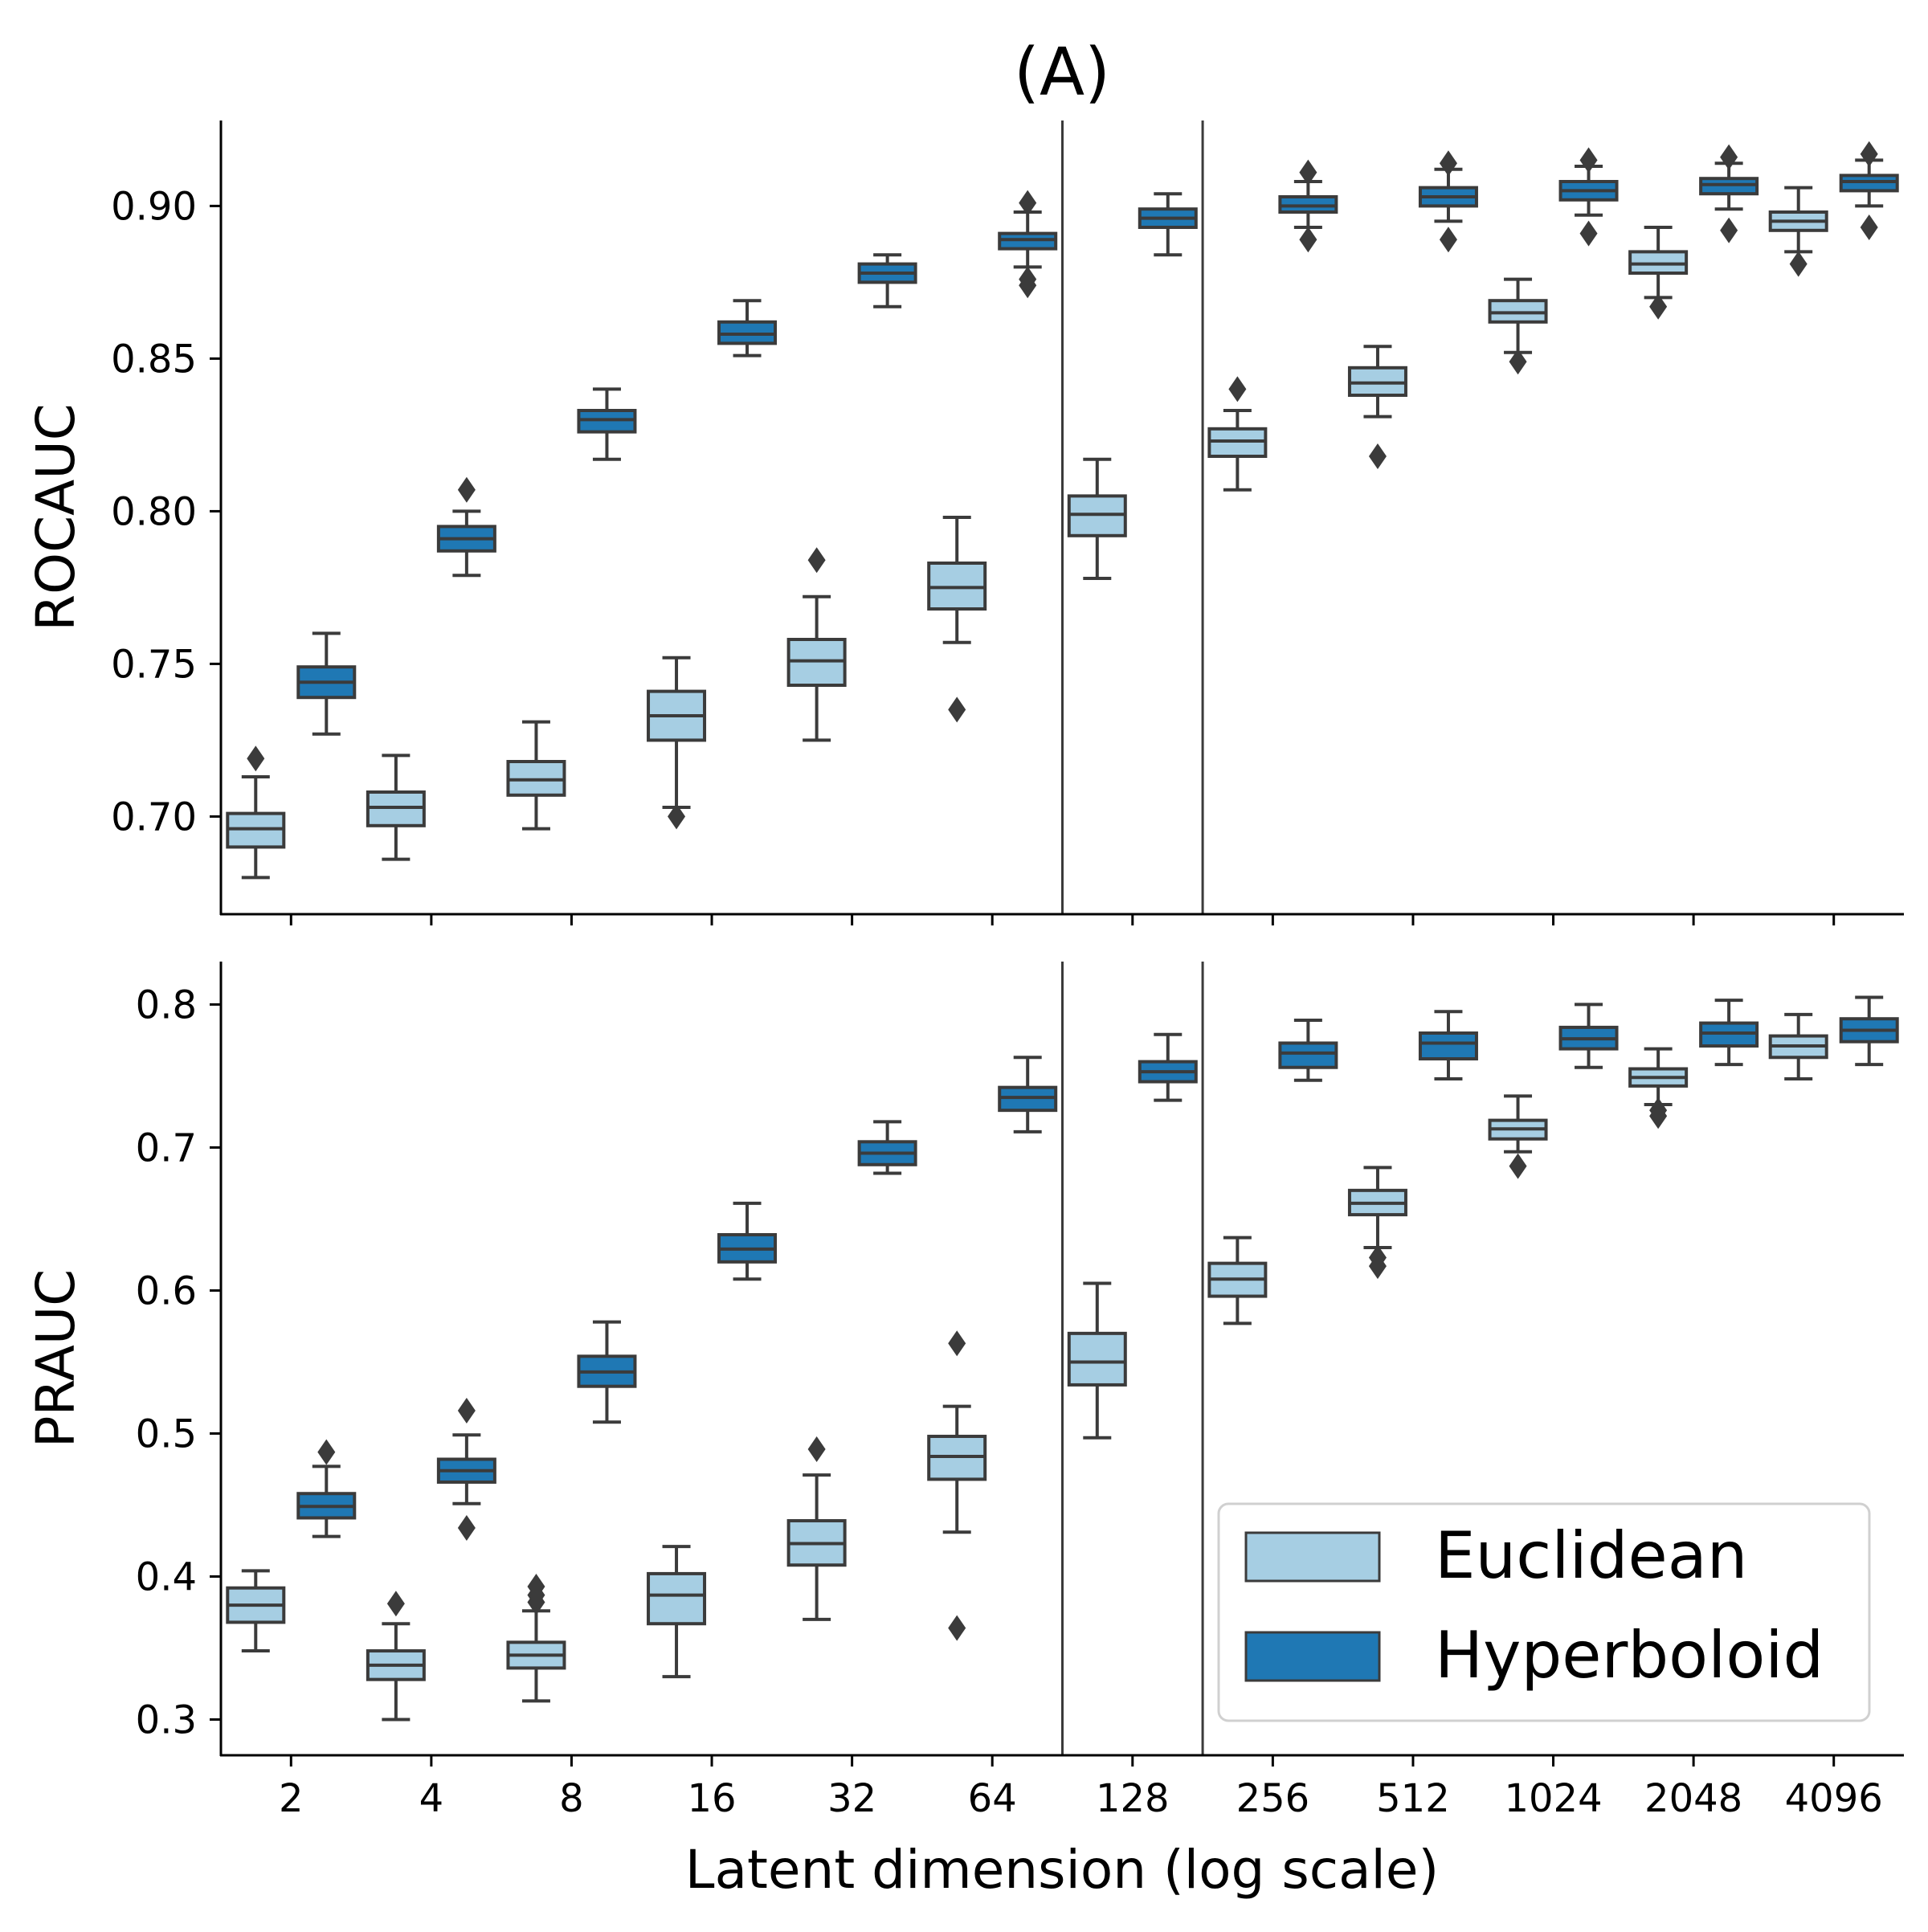  What do you see at coordinates (56, 1359) in the screenshot?
I see `y-axis-label: PRAUC` at bounding box center [56, 1359].